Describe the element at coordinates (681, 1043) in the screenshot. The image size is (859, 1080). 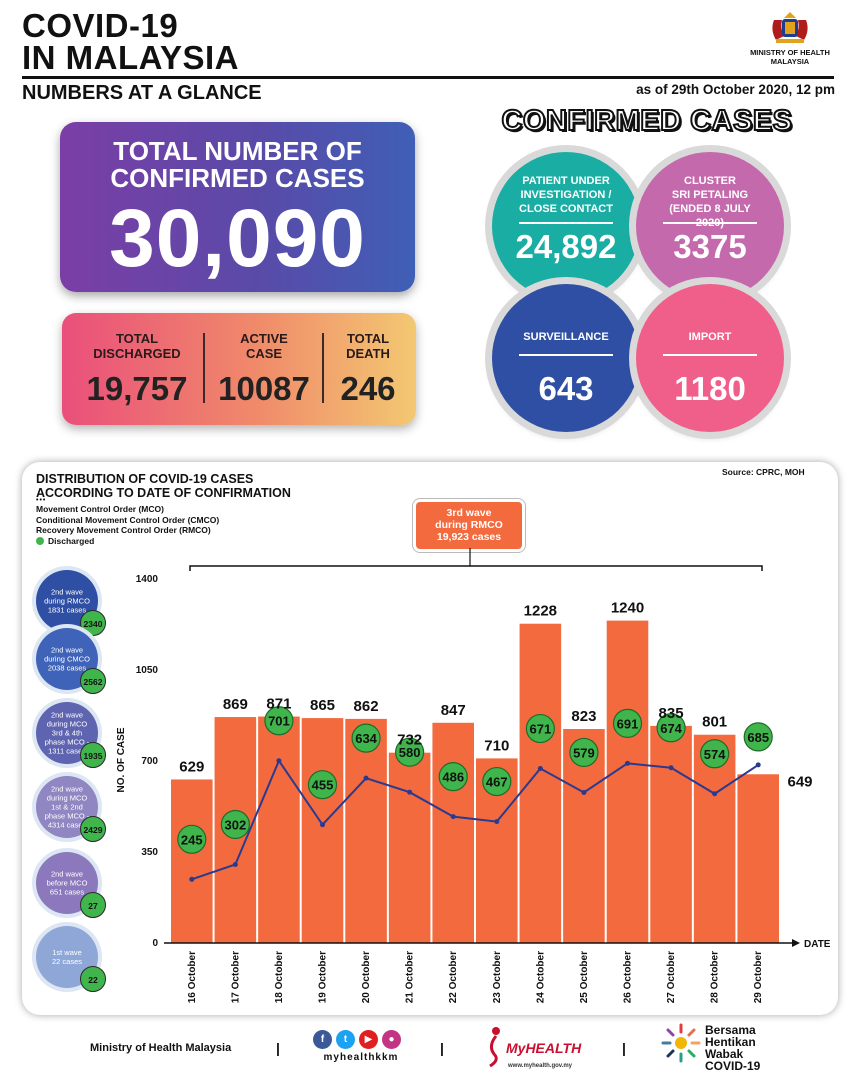
I see `bersama-sun-icon` at that location.